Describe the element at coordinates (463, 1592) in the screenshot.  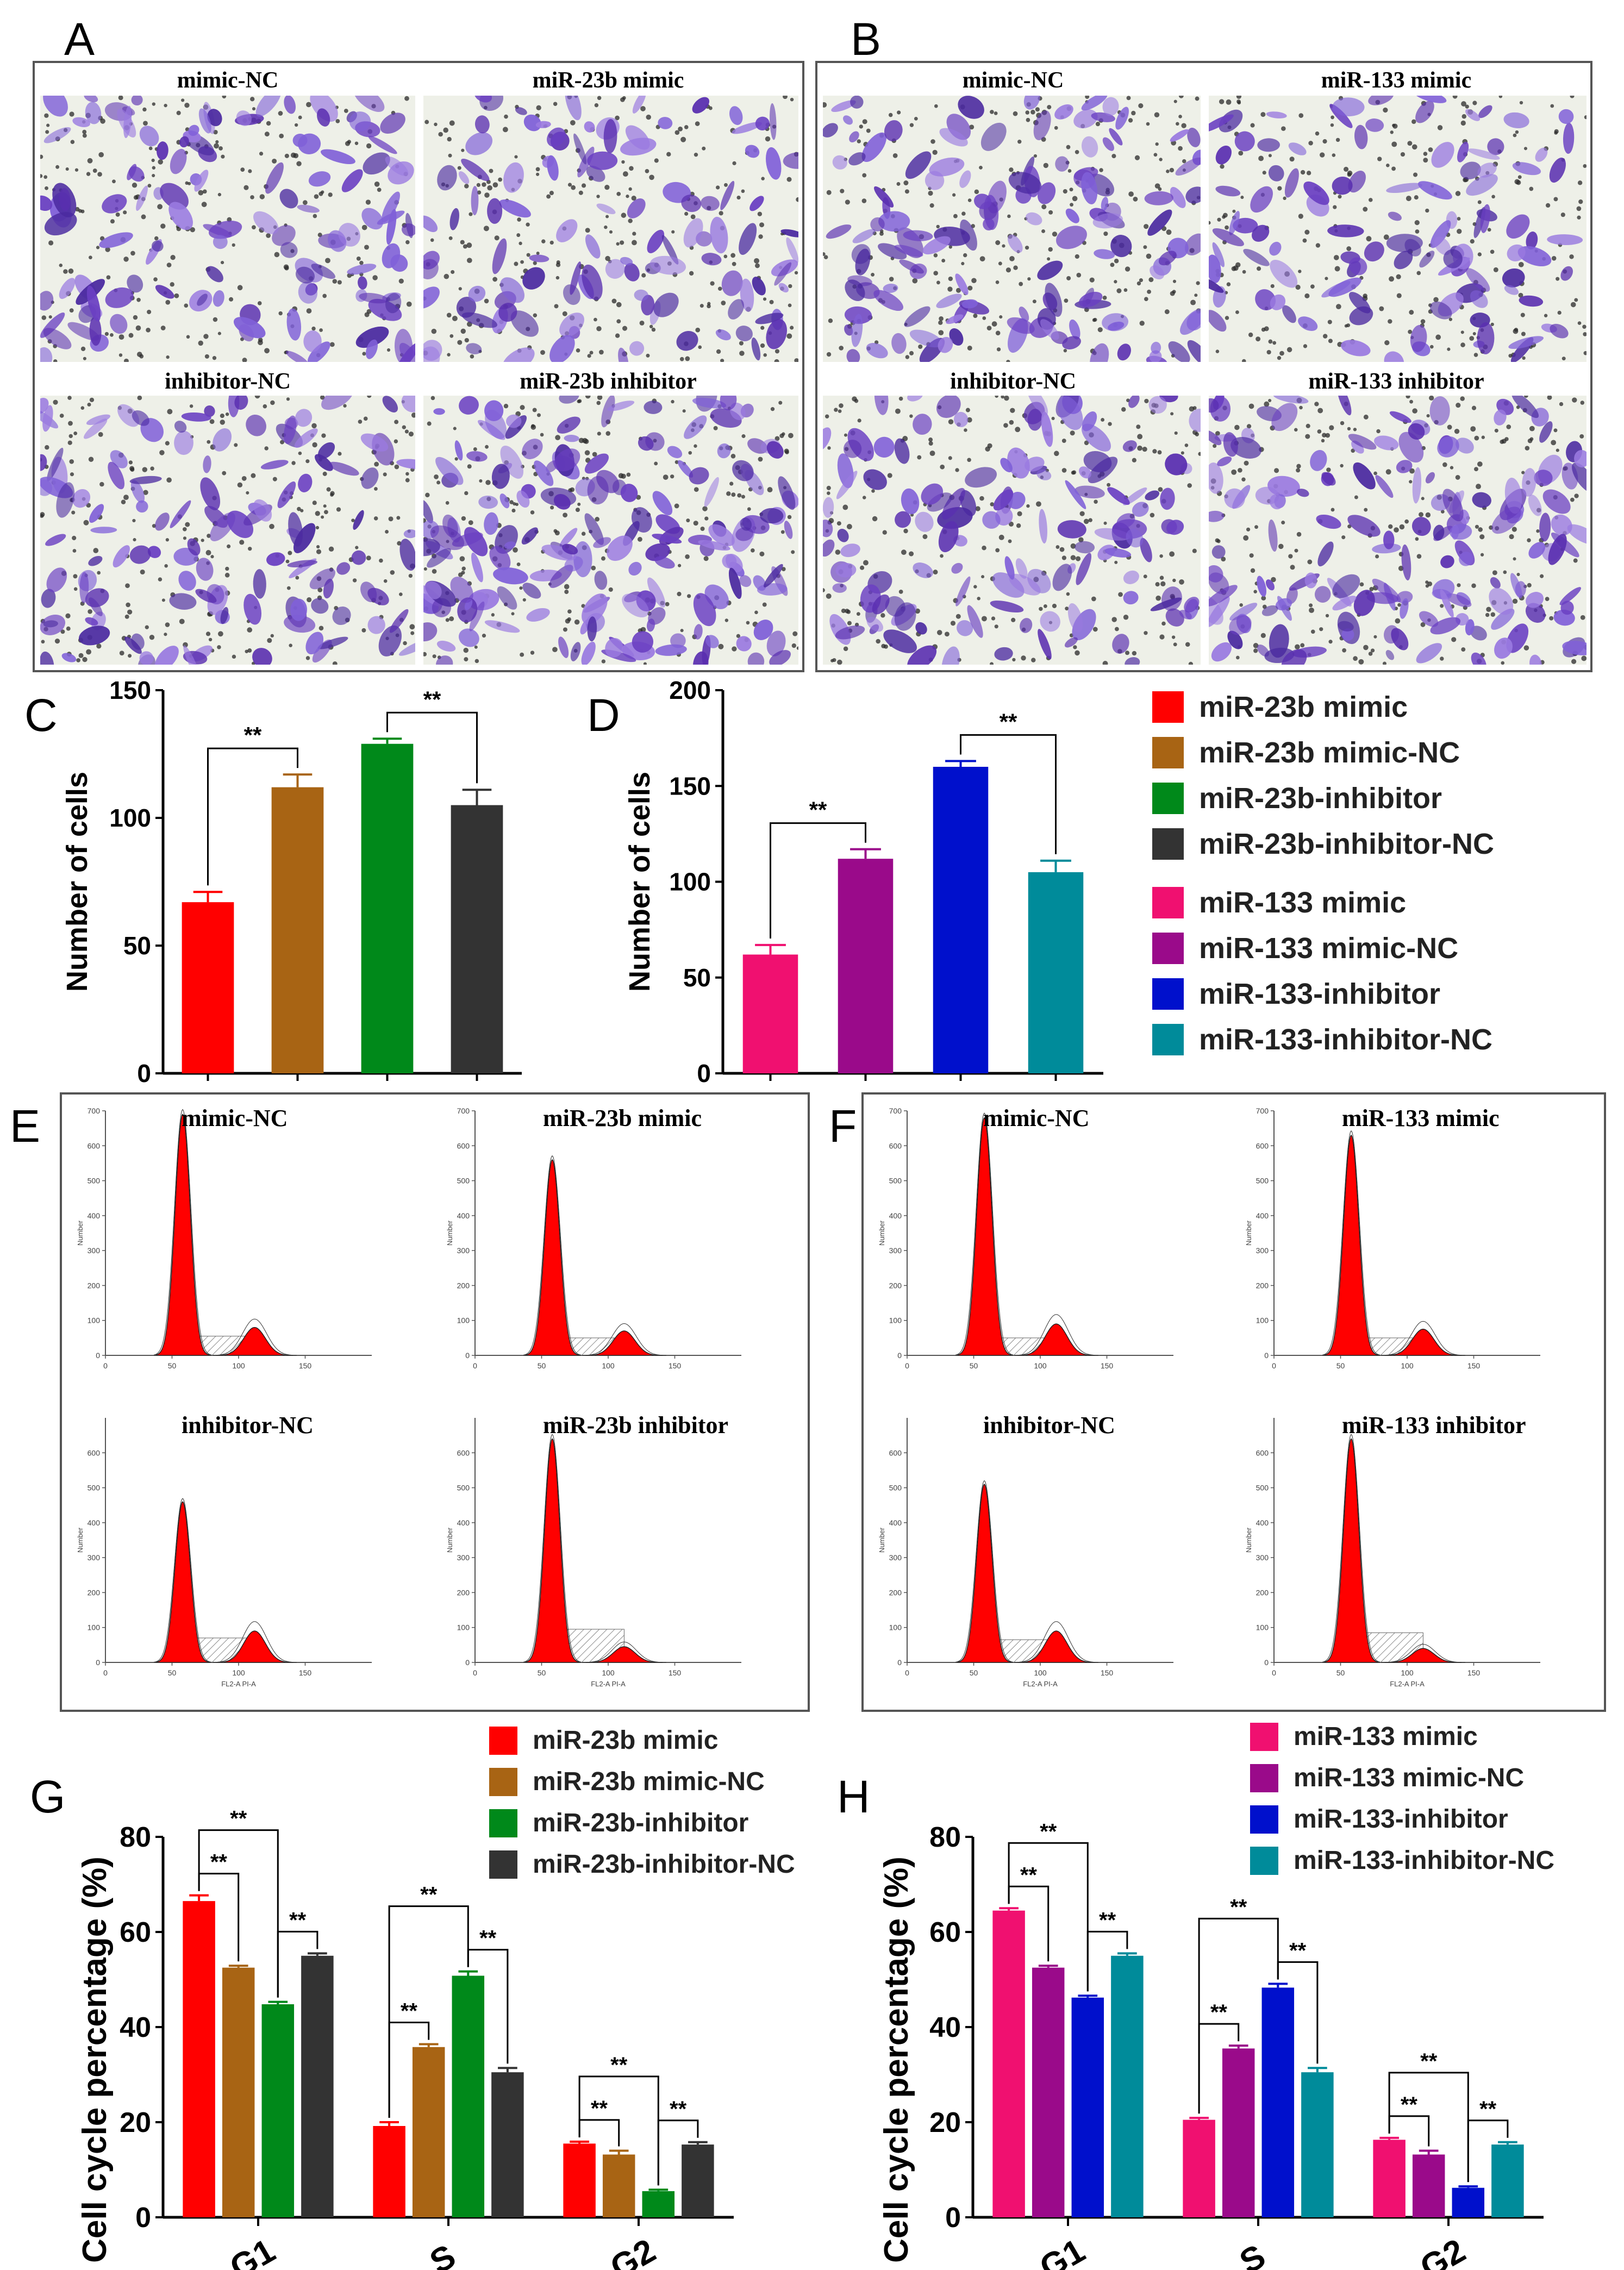
I see `y-tick-label: 200` at that location.